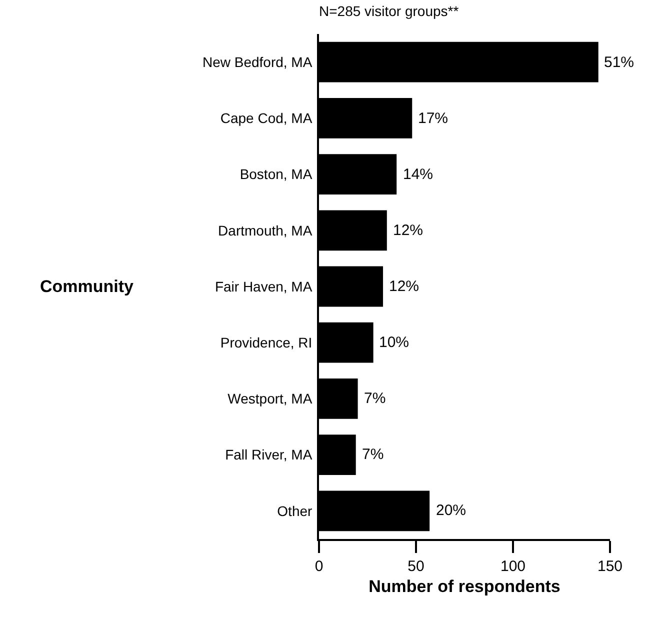 Image resolution: width=650 pixels, height=619 pixels. Describe the element at coordinates (266, 118) in the screenshot. I see `y-tick-label: Cape Cod, MA` at that location.